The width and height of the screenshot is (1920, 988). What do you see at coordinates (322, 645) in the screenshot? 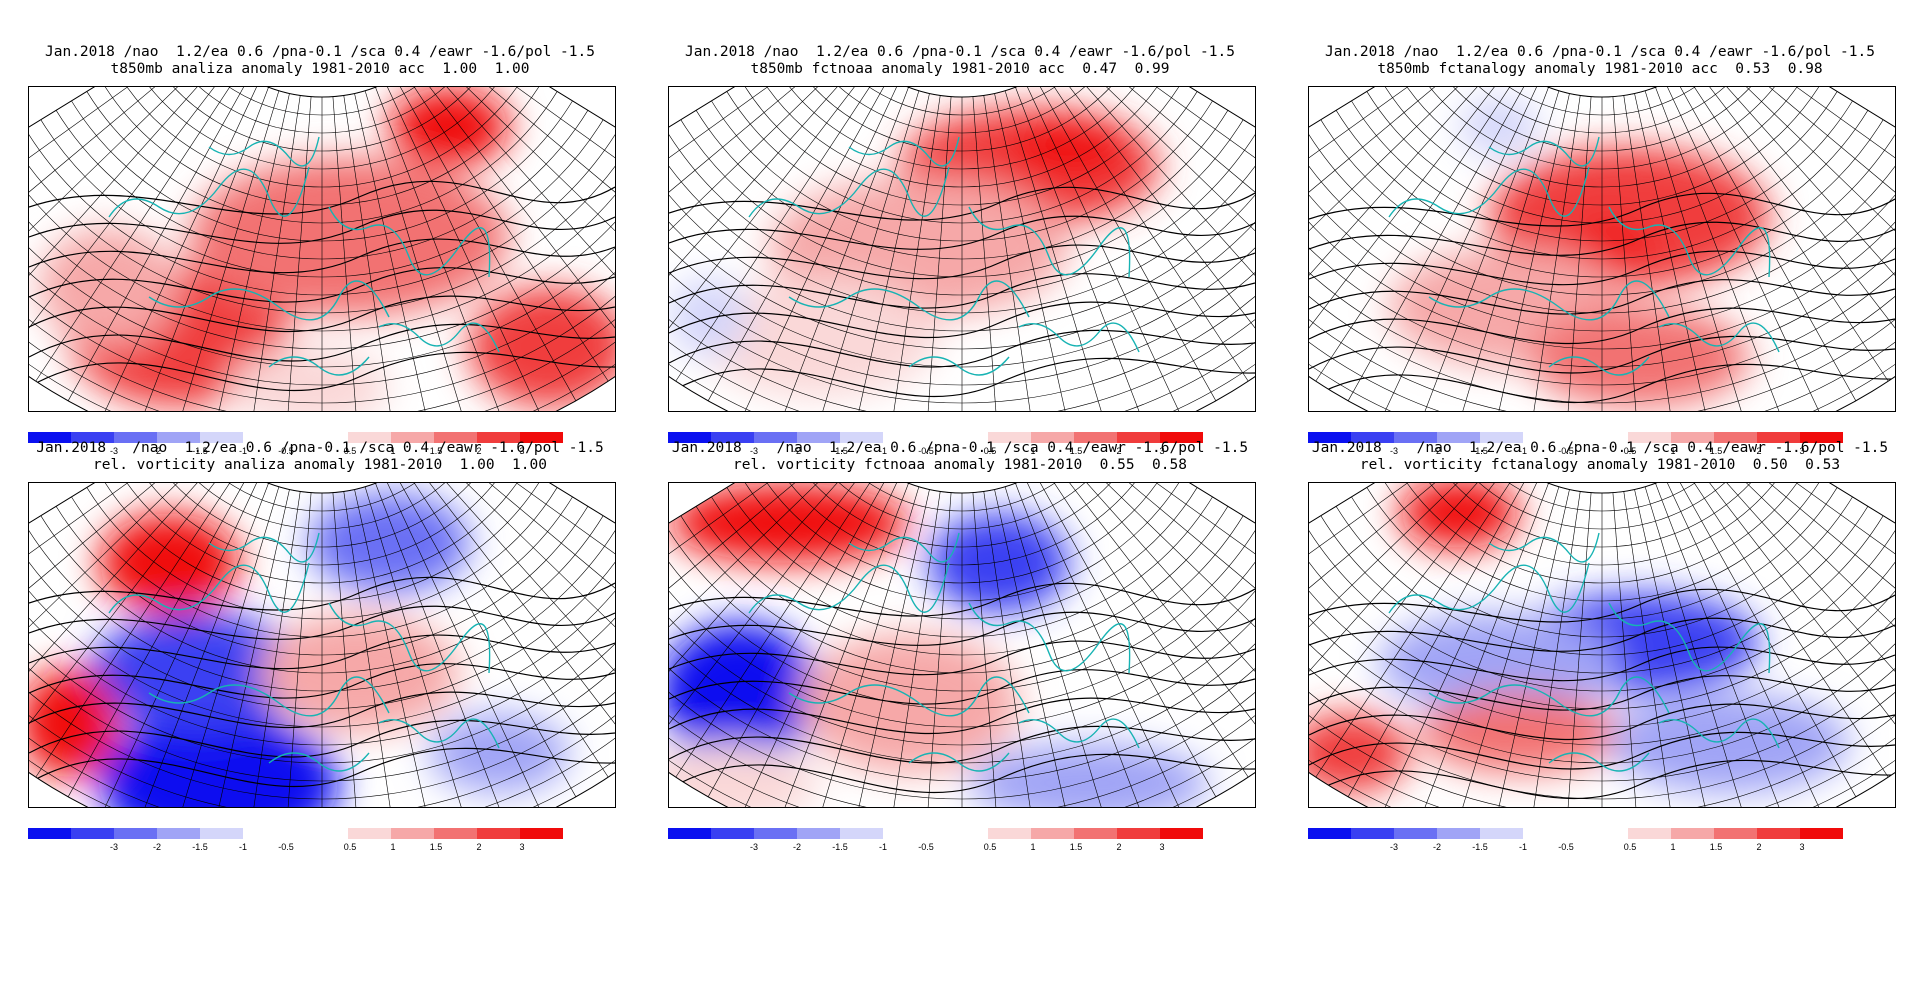
I see `map-vorticity-analiza` at bounding box center [322, 645].